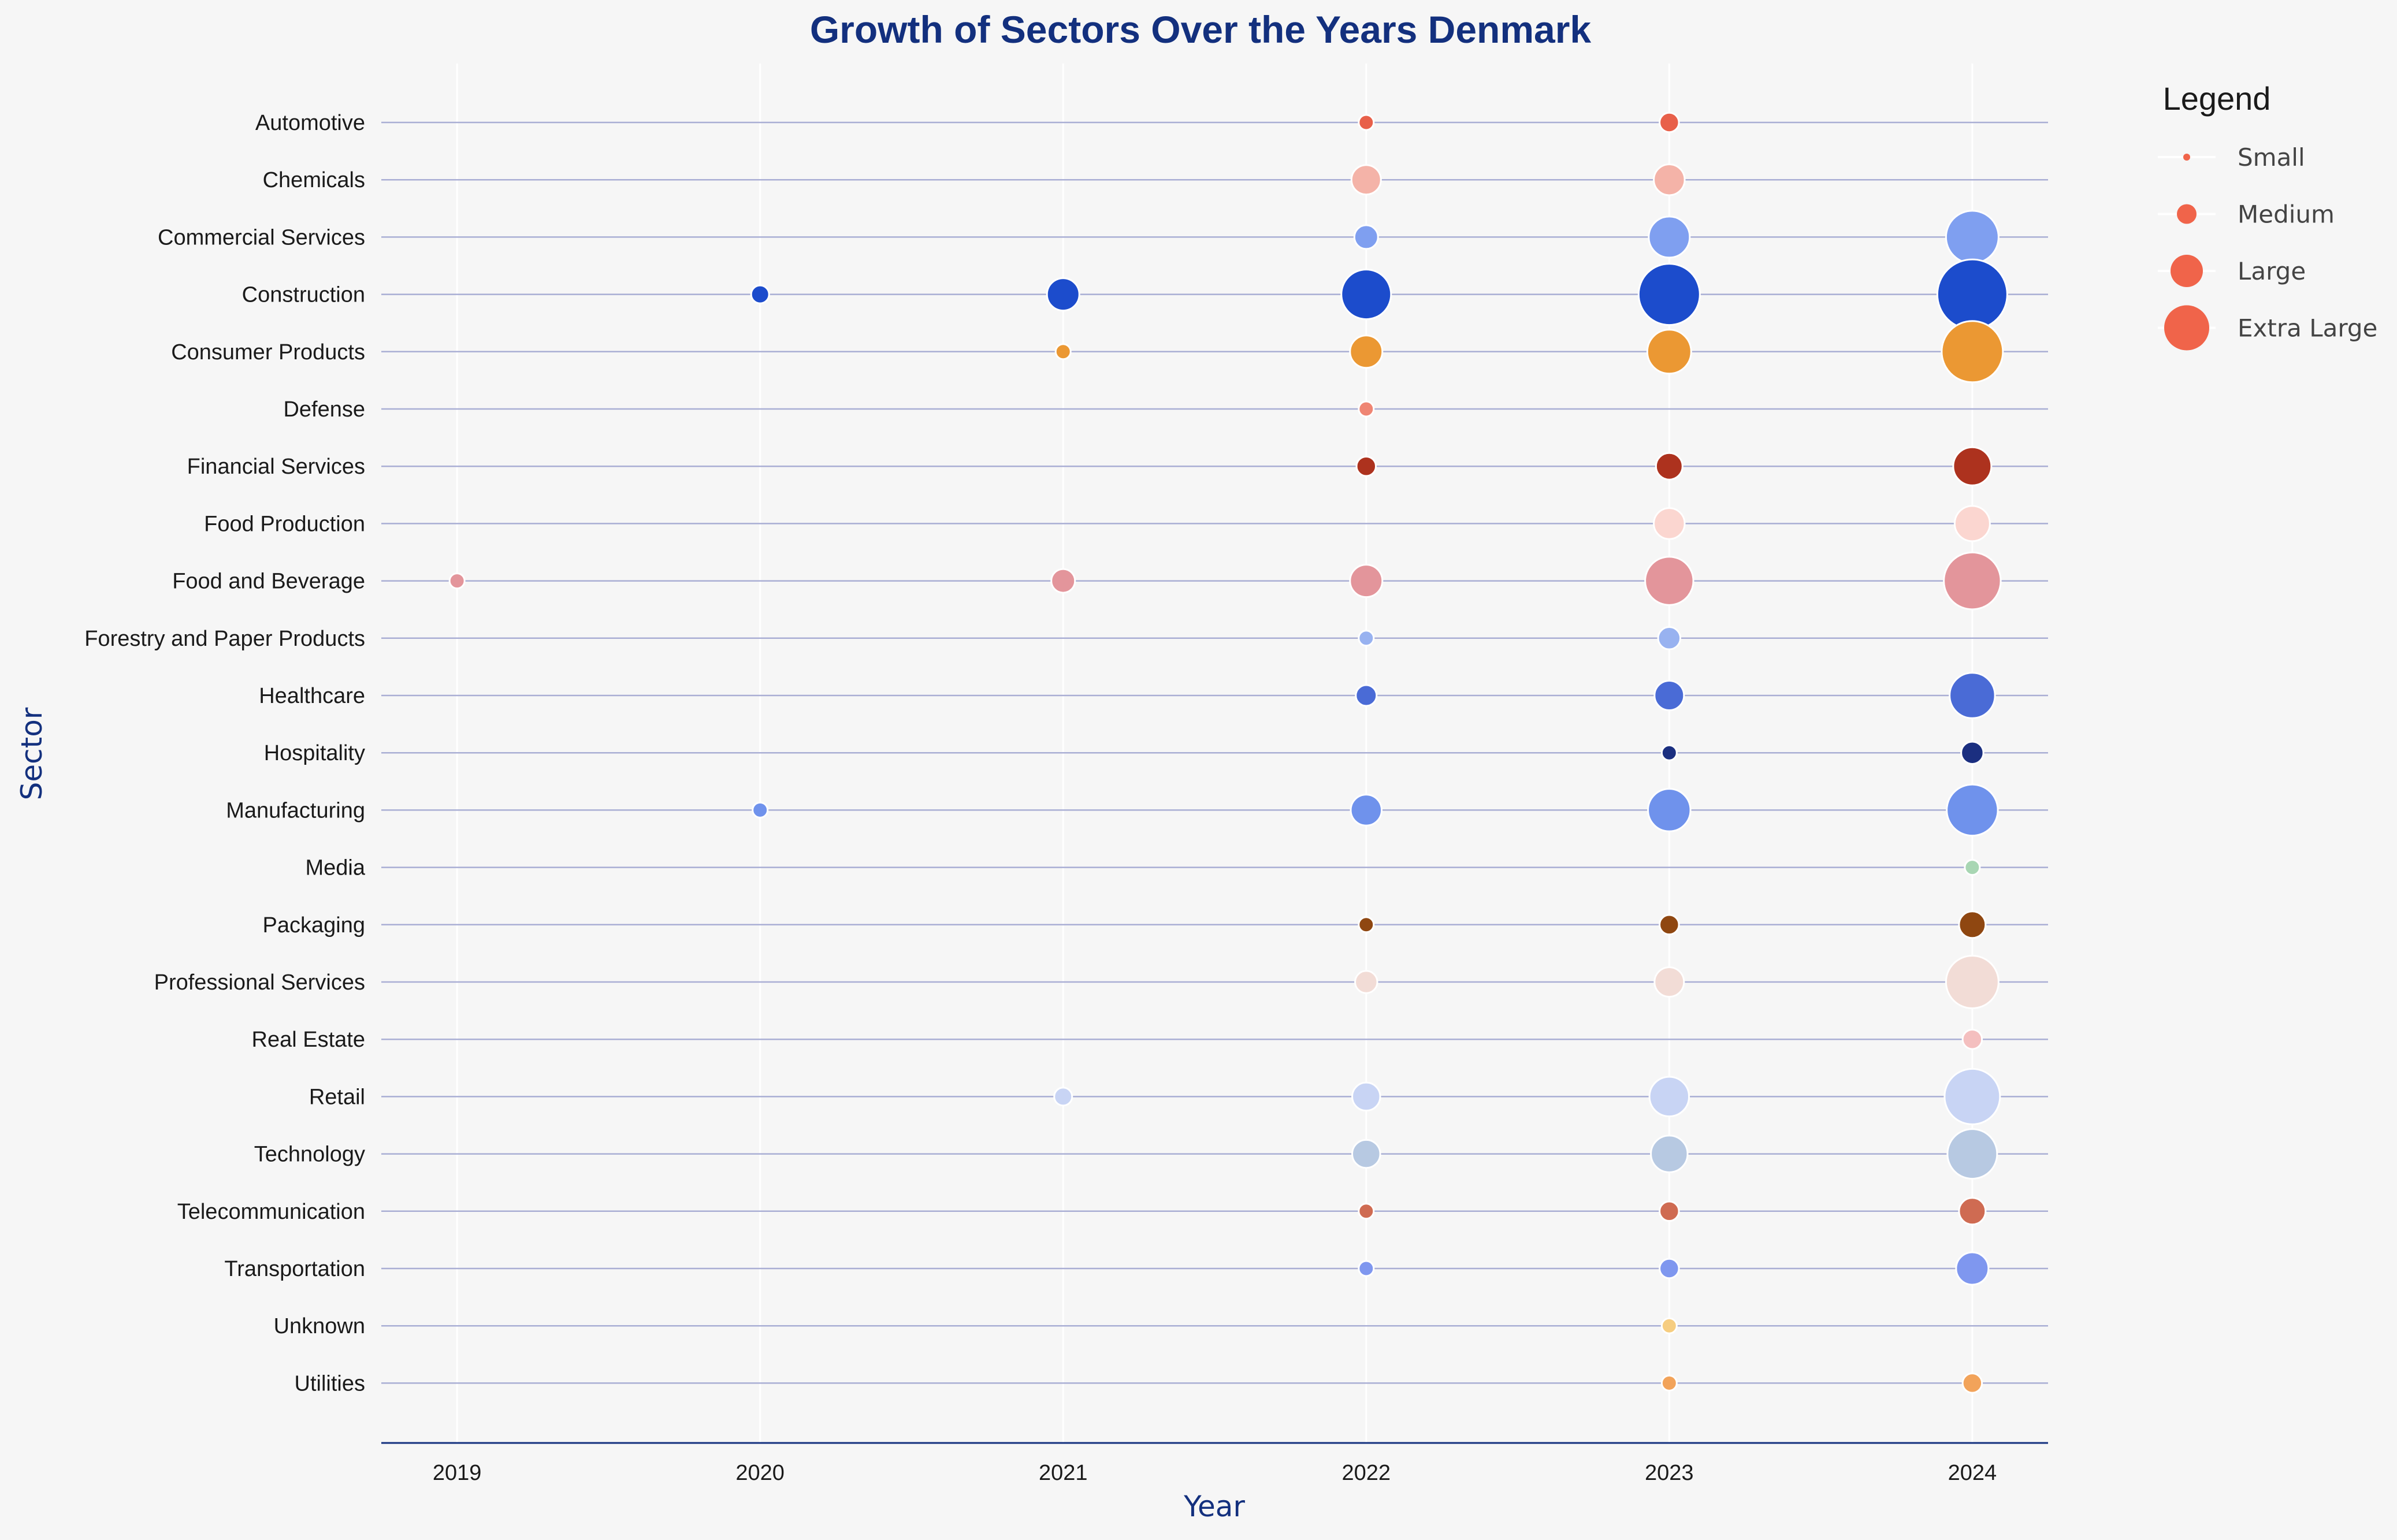 Image resolution: width=2397 pixels, height=1540 pixels. What do you see at coordinates (1366, 810) in the screenshot?
I see `point-manufacturing-2022` at bounding box center [1366, 810].